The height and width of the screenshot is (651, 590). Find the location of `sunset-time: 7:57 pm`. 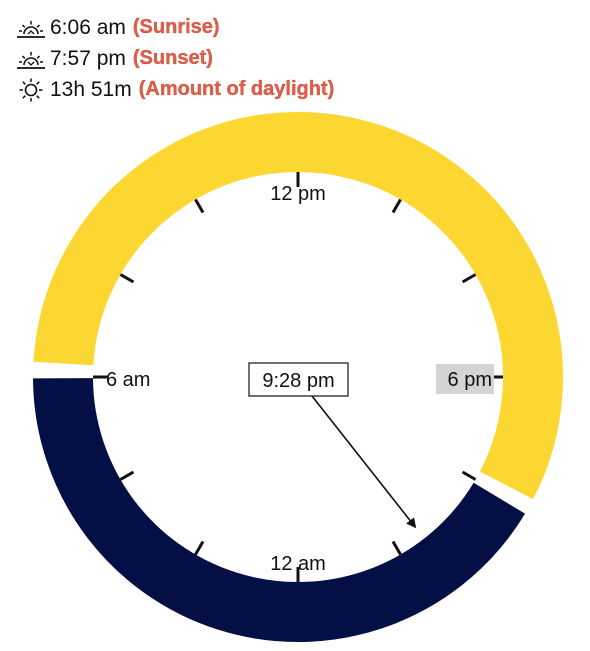

sunset-time: 7:57 pm is located at coordinates (88, 58).